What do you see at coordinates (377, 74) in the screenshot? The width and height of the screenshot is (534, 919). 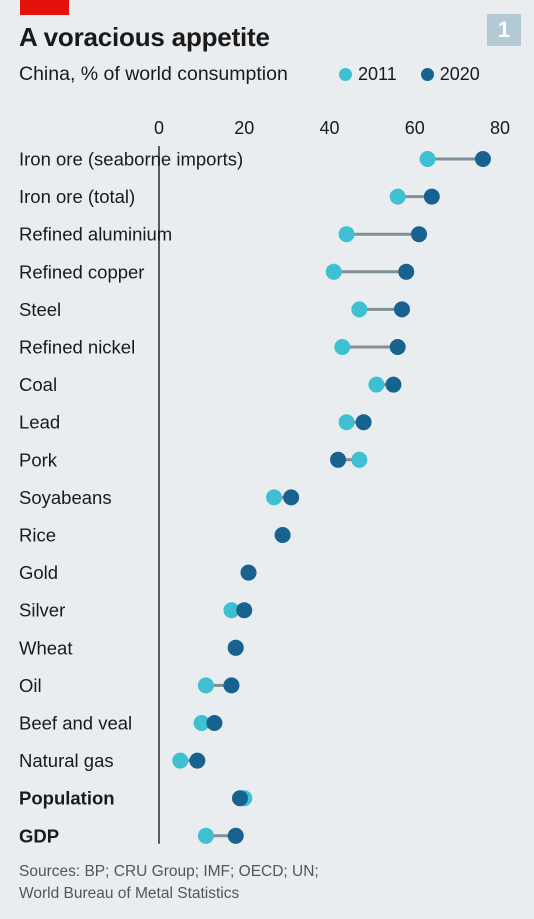 I see `legend-label-2011: 2011` at bounding box center [377, 74].